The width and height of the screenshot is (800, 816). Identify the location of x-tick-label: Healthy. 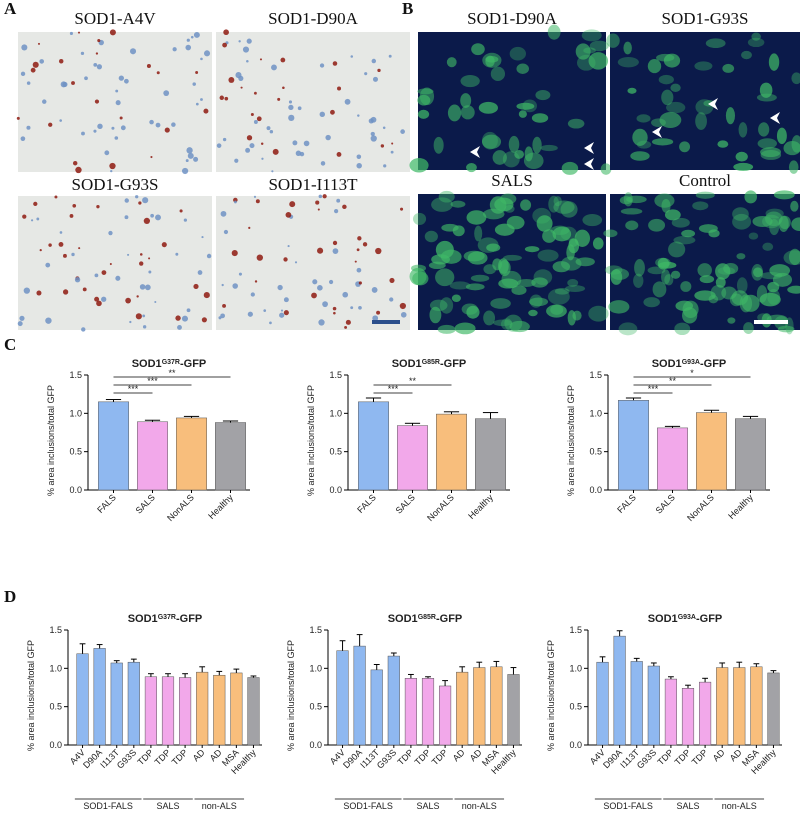
(480, 506).